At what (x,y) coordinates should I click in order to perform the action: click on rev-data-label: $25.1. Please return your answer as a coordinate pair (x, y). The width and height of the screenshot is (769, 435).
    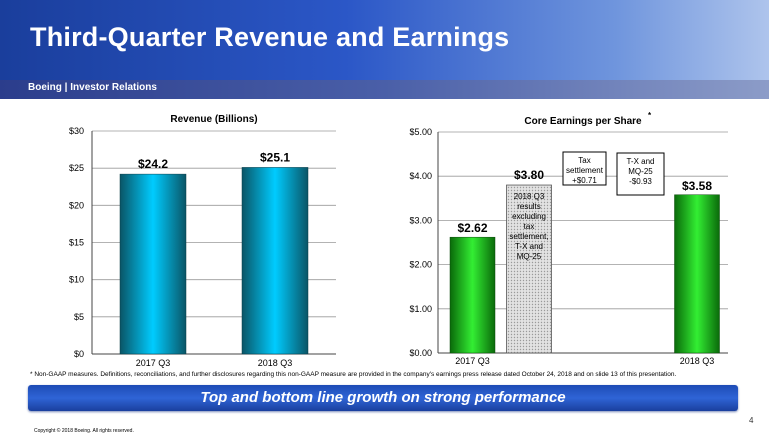
    Looking at the image, I should click on (275, 157).